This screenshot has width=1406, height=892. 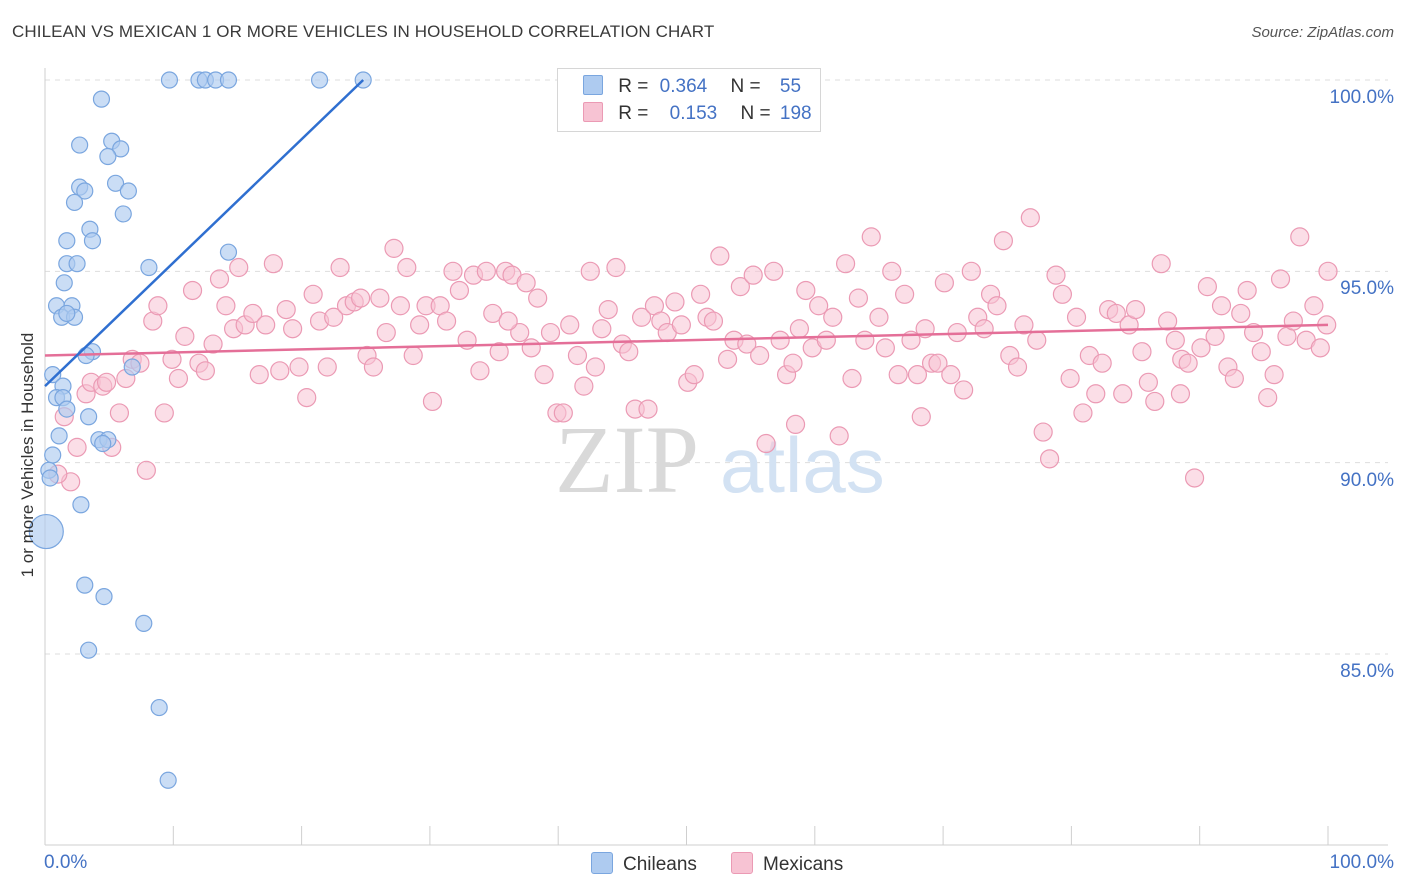 What do you see at coordinates (1367, 480) in the screenshot?
I see `y-tick-label: 90.0%` at bounding box center [1367, 480].